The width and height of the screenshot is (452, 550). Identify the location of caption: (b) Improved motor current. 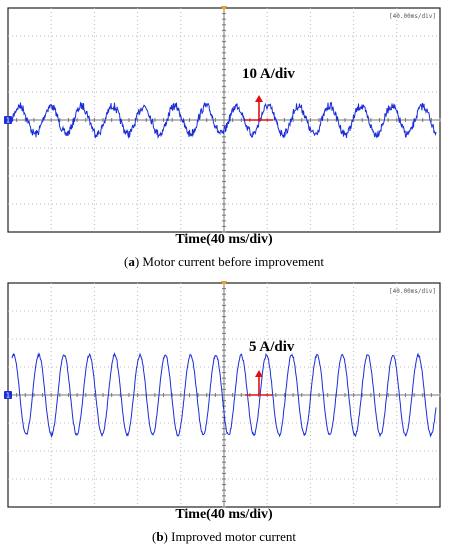
(224, 536).